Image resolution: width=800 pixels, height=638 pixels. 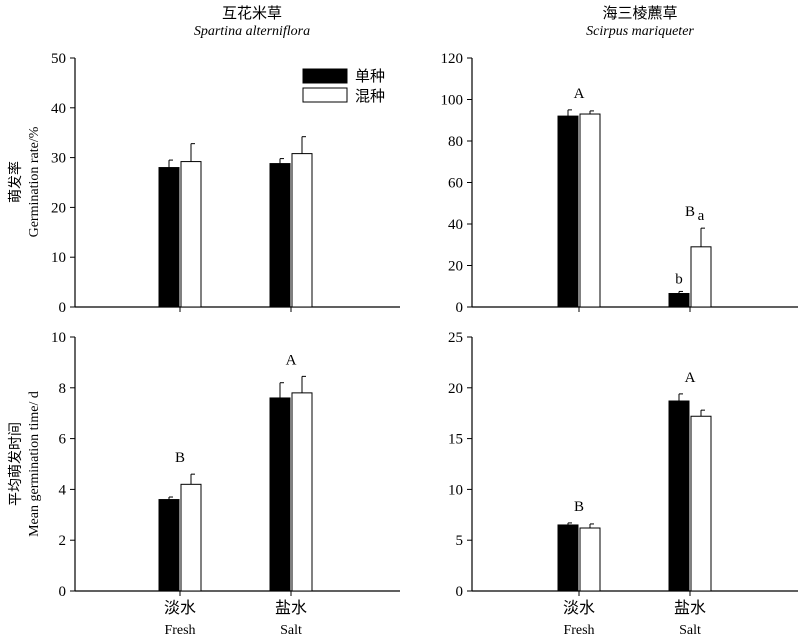 What do you see at coordinates (179, 630) in the screenshot?
I see `xcat-fresh-en-left: Fresh` at bounding box center [179, 630].